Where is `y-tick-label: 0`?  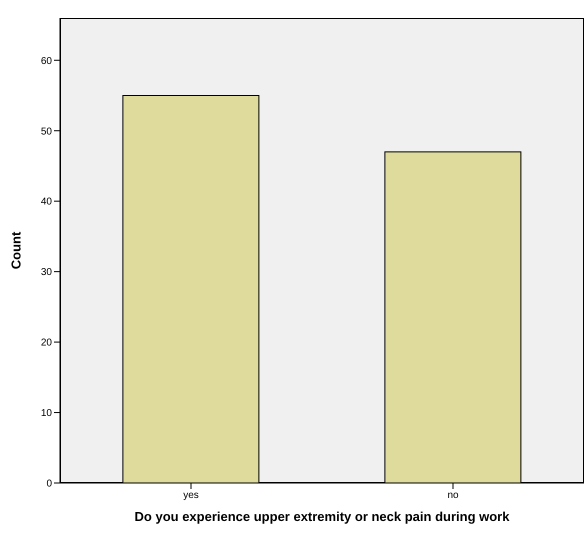
y-tick-label: 0 is located at coordinates (49, 484).